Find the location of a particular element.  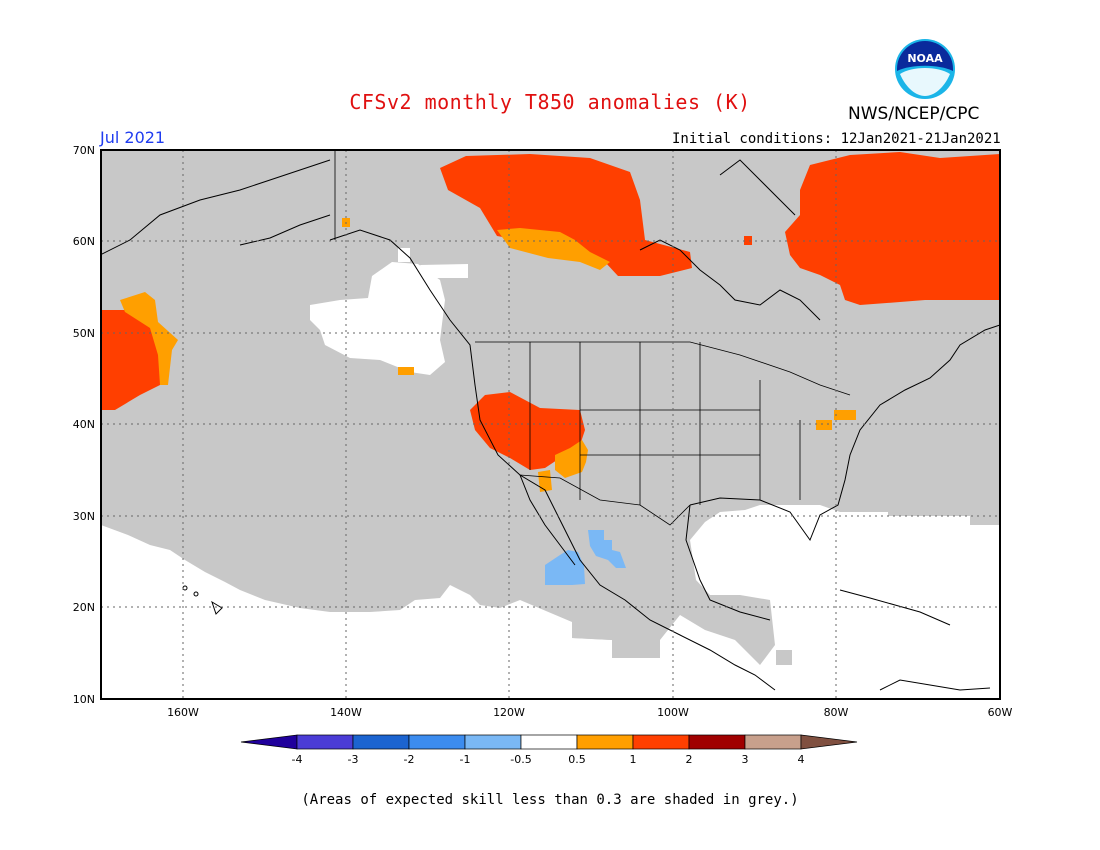

colorbar-label: 3 is located at coordinates (745, 759).